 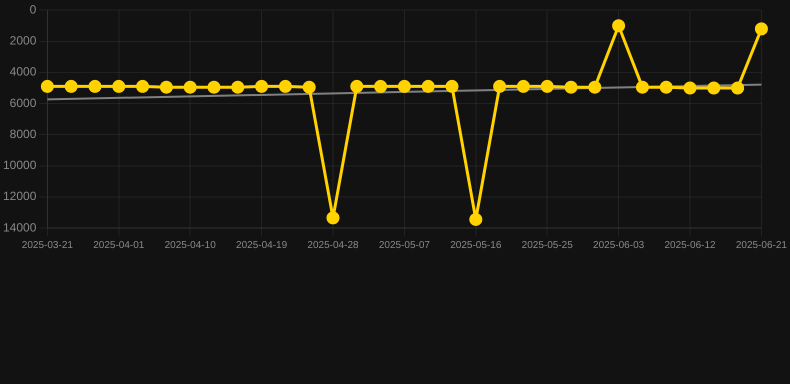 What do you see at coordinates (19, 227) in the screenshot?
I see `y-tick-label: 14000` at bounding box center [19, 227].